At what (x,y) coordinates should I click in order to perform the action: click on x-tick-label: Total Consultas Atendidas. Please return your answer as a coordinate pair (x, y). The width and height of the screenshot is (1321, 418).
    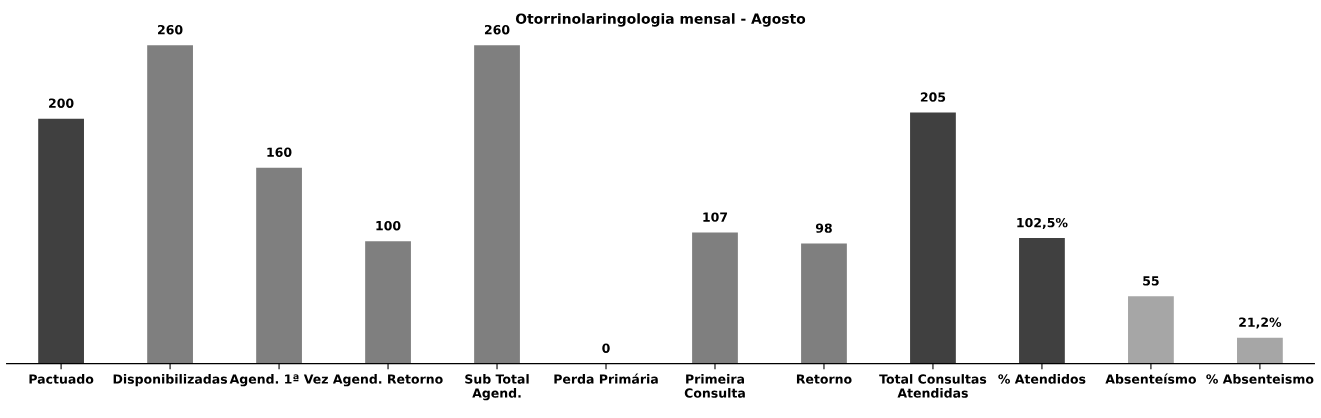
    Looking at the image, I should click on (933, 386).